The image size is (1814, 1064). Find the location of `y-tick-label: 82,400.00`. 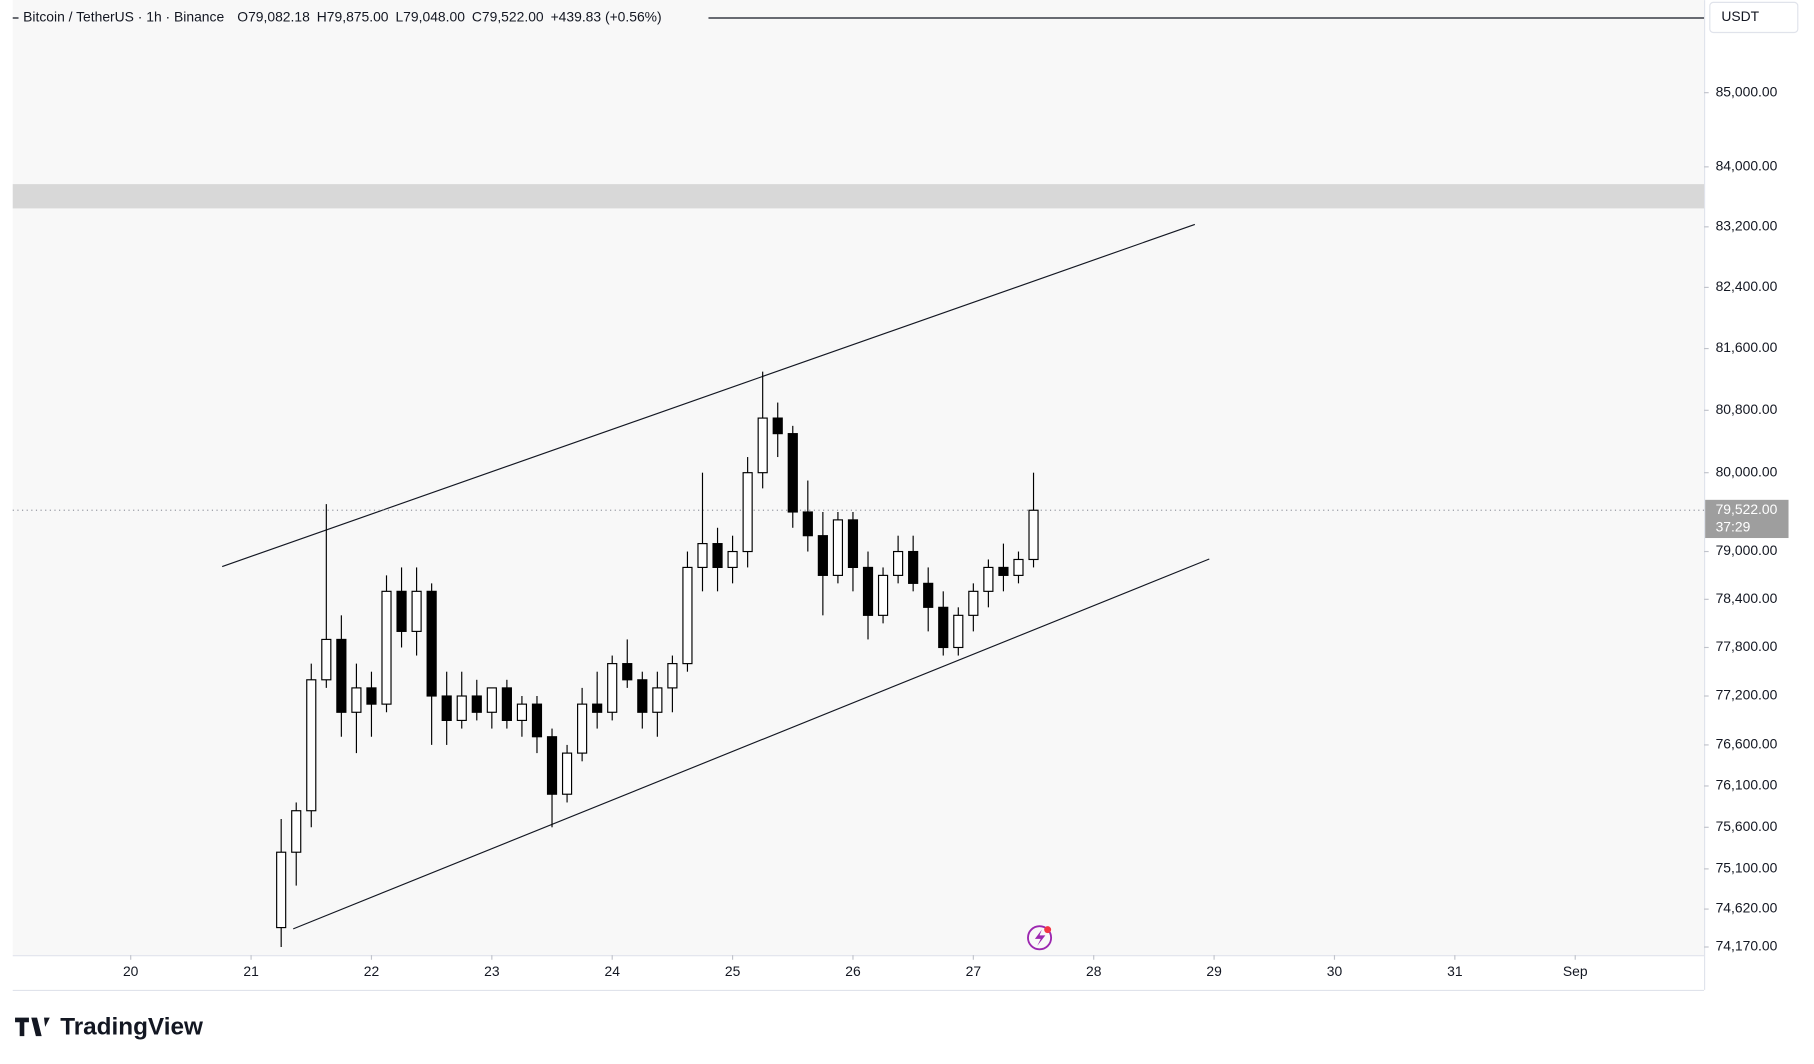

y-tick-label: 82,400.00 is located at coordinates (1747, 286).